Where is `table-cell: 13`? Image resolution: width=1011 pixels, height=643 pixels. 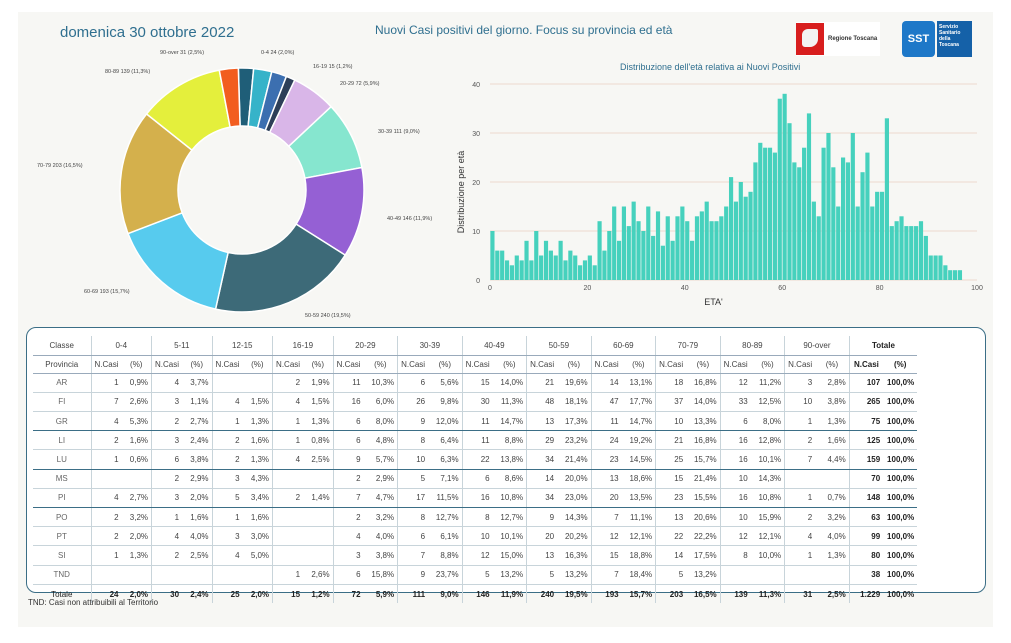 table-cell: 13 is located at coordinates (542, 421).